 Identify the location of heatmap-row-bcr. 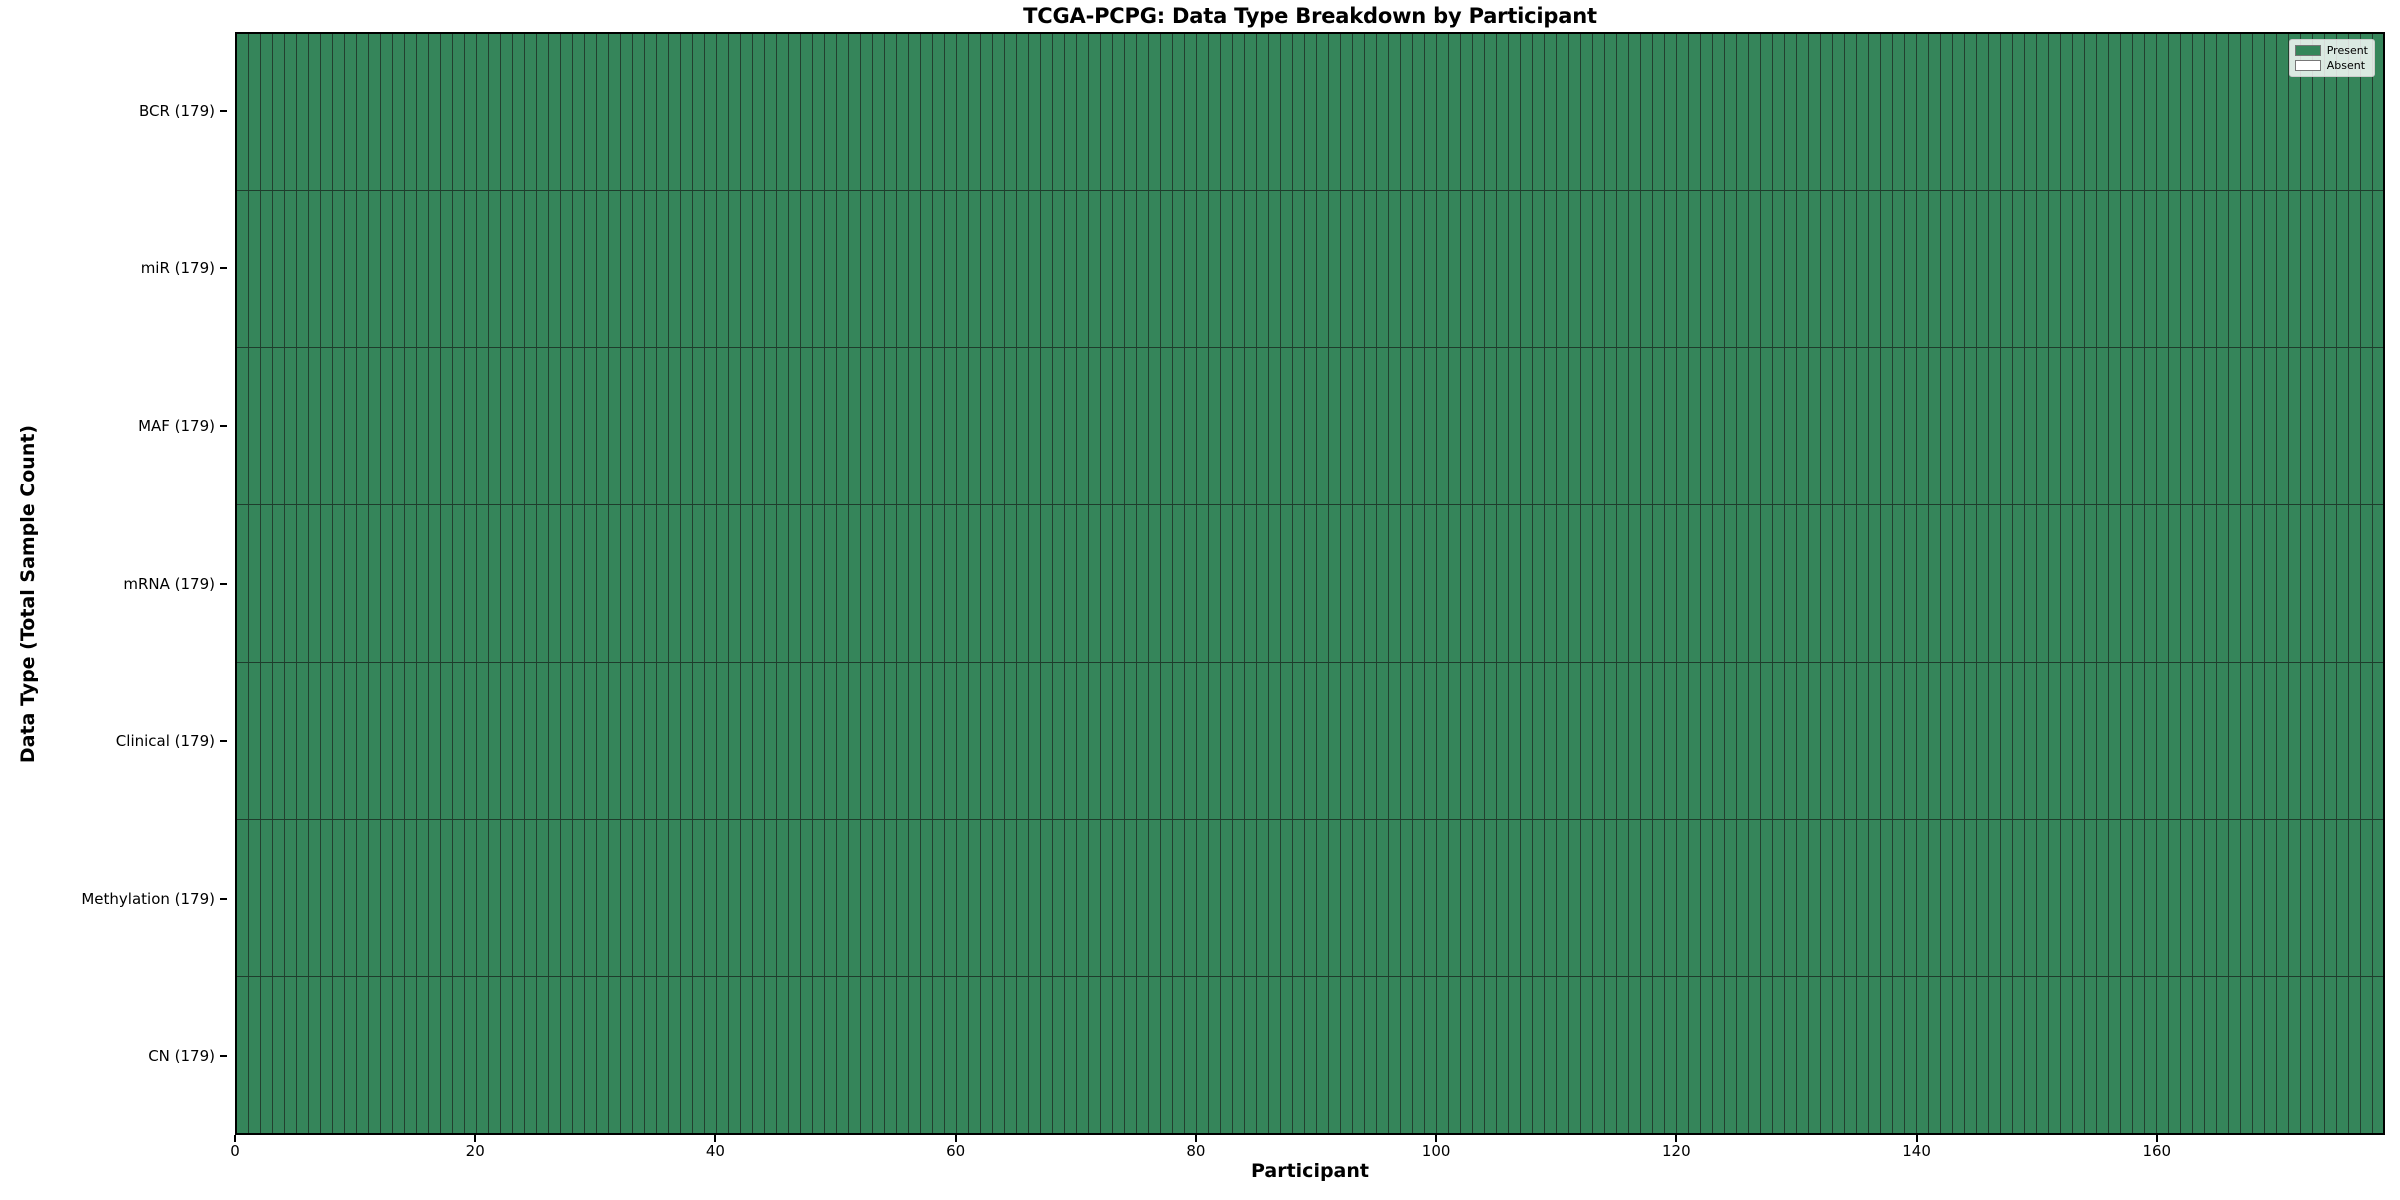
(1310, 113).